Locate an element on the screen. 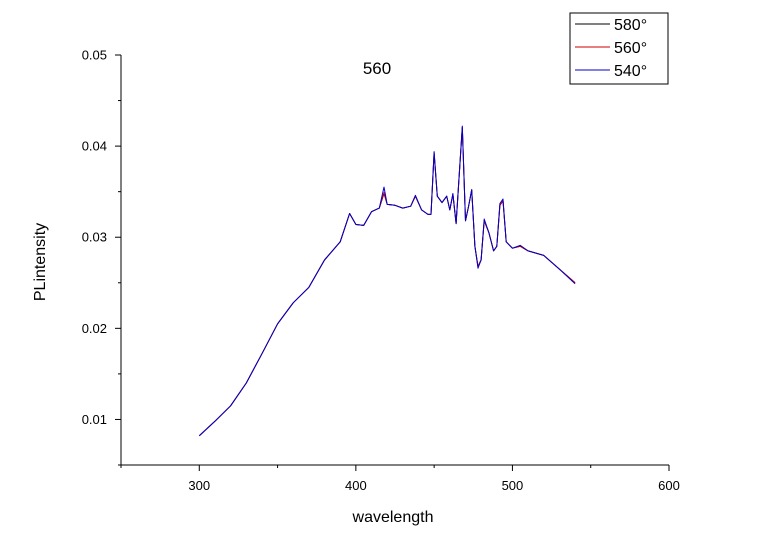 This screenshot has height=559, width=764. x-tick-label: 300 is located at coordinates (199, 485).